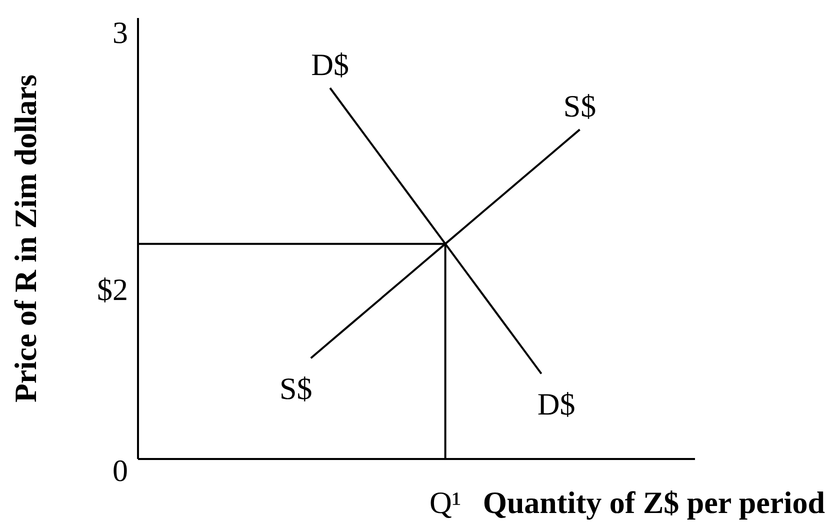 This screenshot has width=834, height=523. I want to click on text: Q¹, so click(445, 502).